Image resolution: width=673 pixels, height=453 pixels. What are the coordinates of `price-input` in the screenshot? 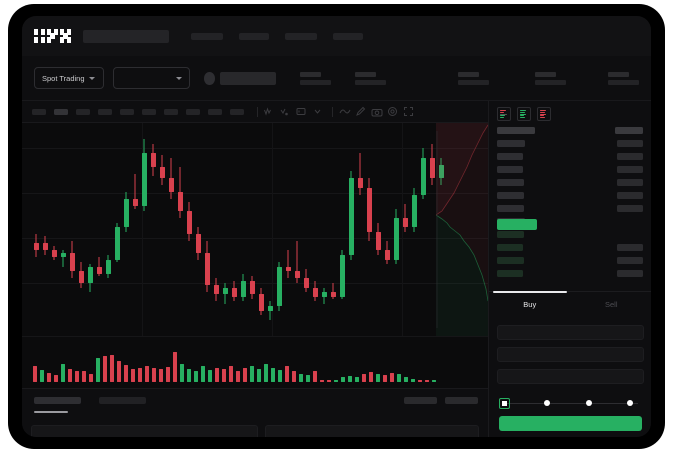 It's located at (570, 332).